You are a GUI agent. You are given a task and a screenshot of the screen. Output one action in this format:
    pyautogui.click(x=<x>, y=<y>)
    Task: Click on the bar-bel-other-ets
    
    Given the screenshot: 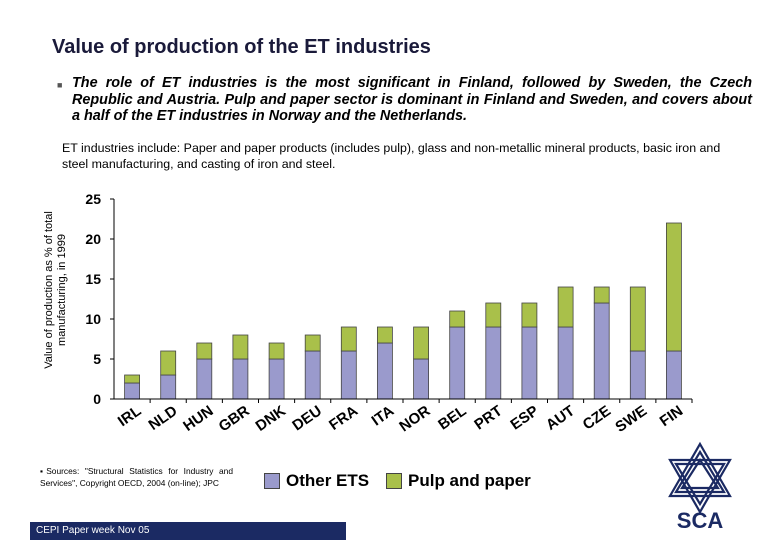 What is the action you would take?
    pyautogui.click(x=457, y=363)
    